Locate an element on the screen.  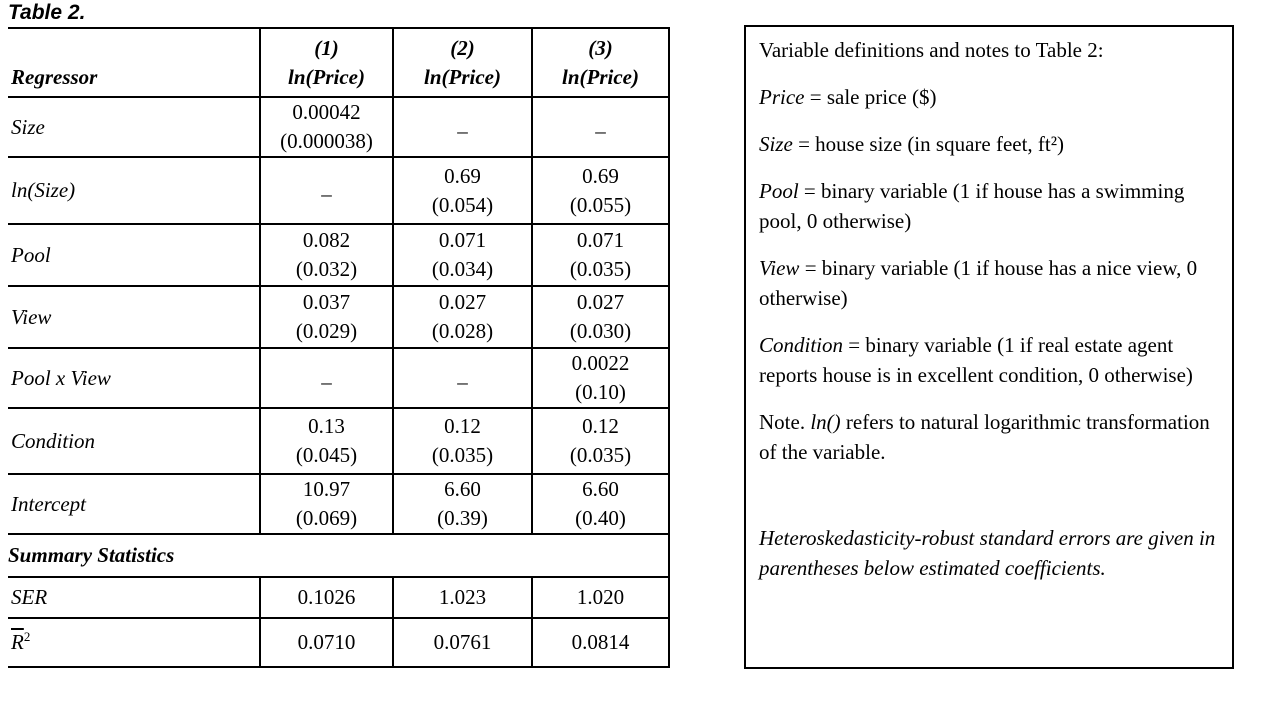
model-column-header: (1) ln(Price) is located at coordinates (326, 62).